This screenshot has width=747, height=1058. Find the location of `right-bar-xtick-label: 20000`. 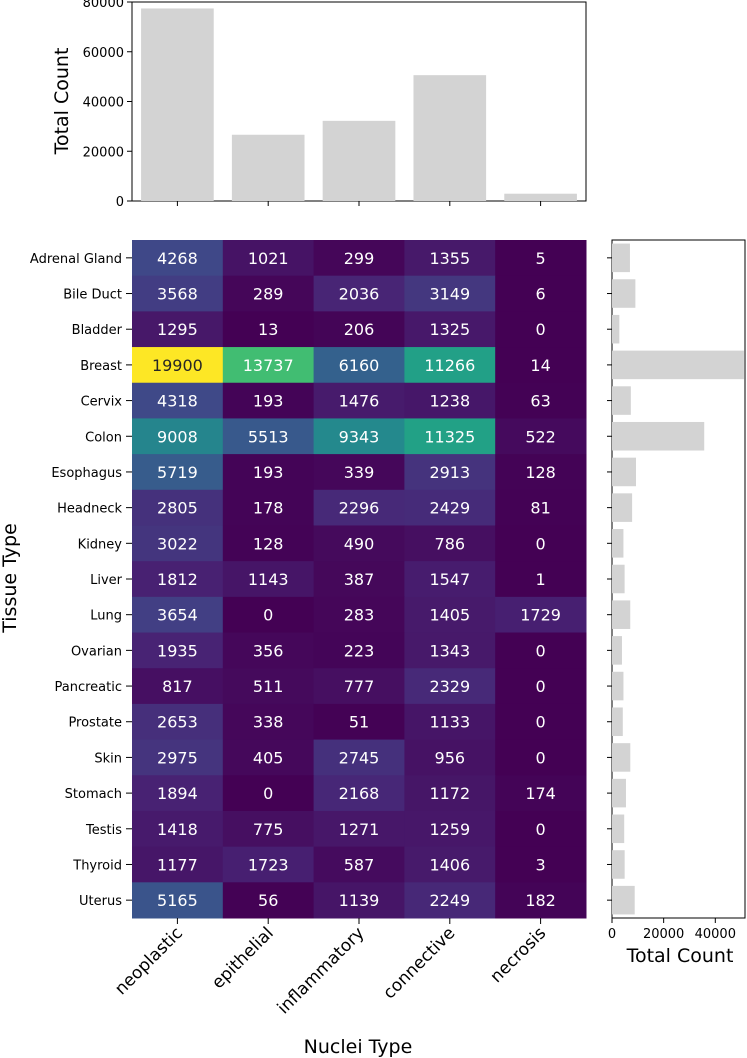

right-bar-xtick-label: 20000 is located at coordinates (663, 934).